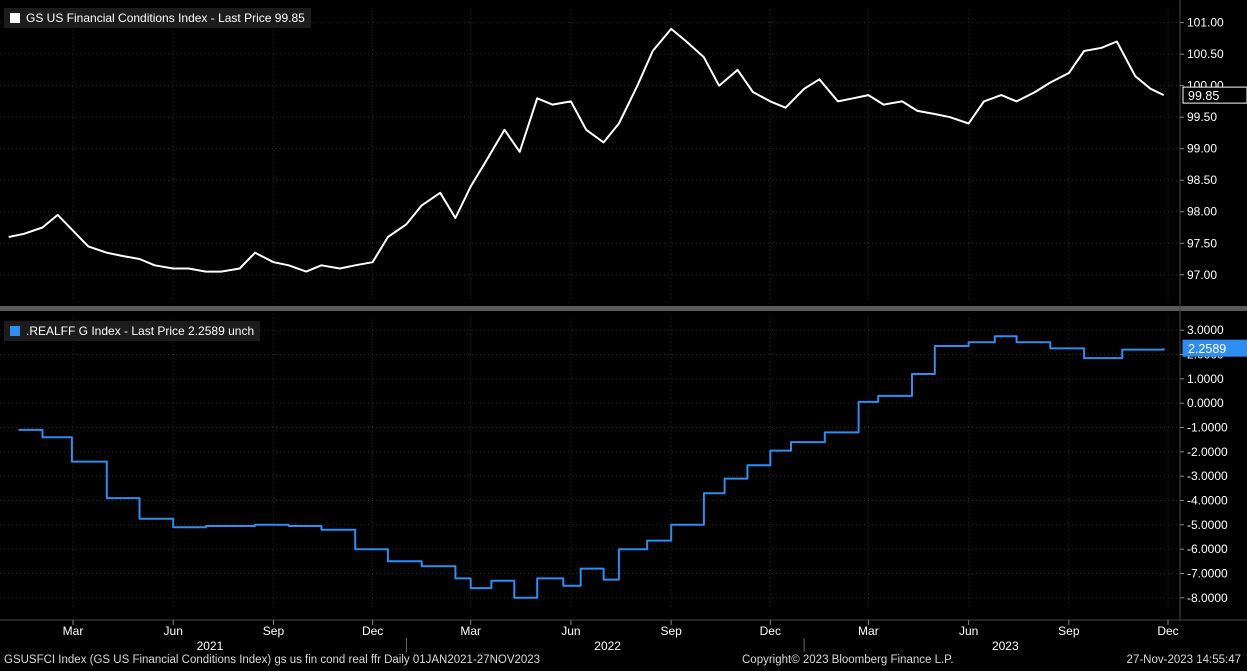  What do you see at coordinates (140, 331) in the screenshot?
I see `legend-label-realff: .REALFF G Index - Last Price 2.2589 unch` at bounding box center [140, 331].